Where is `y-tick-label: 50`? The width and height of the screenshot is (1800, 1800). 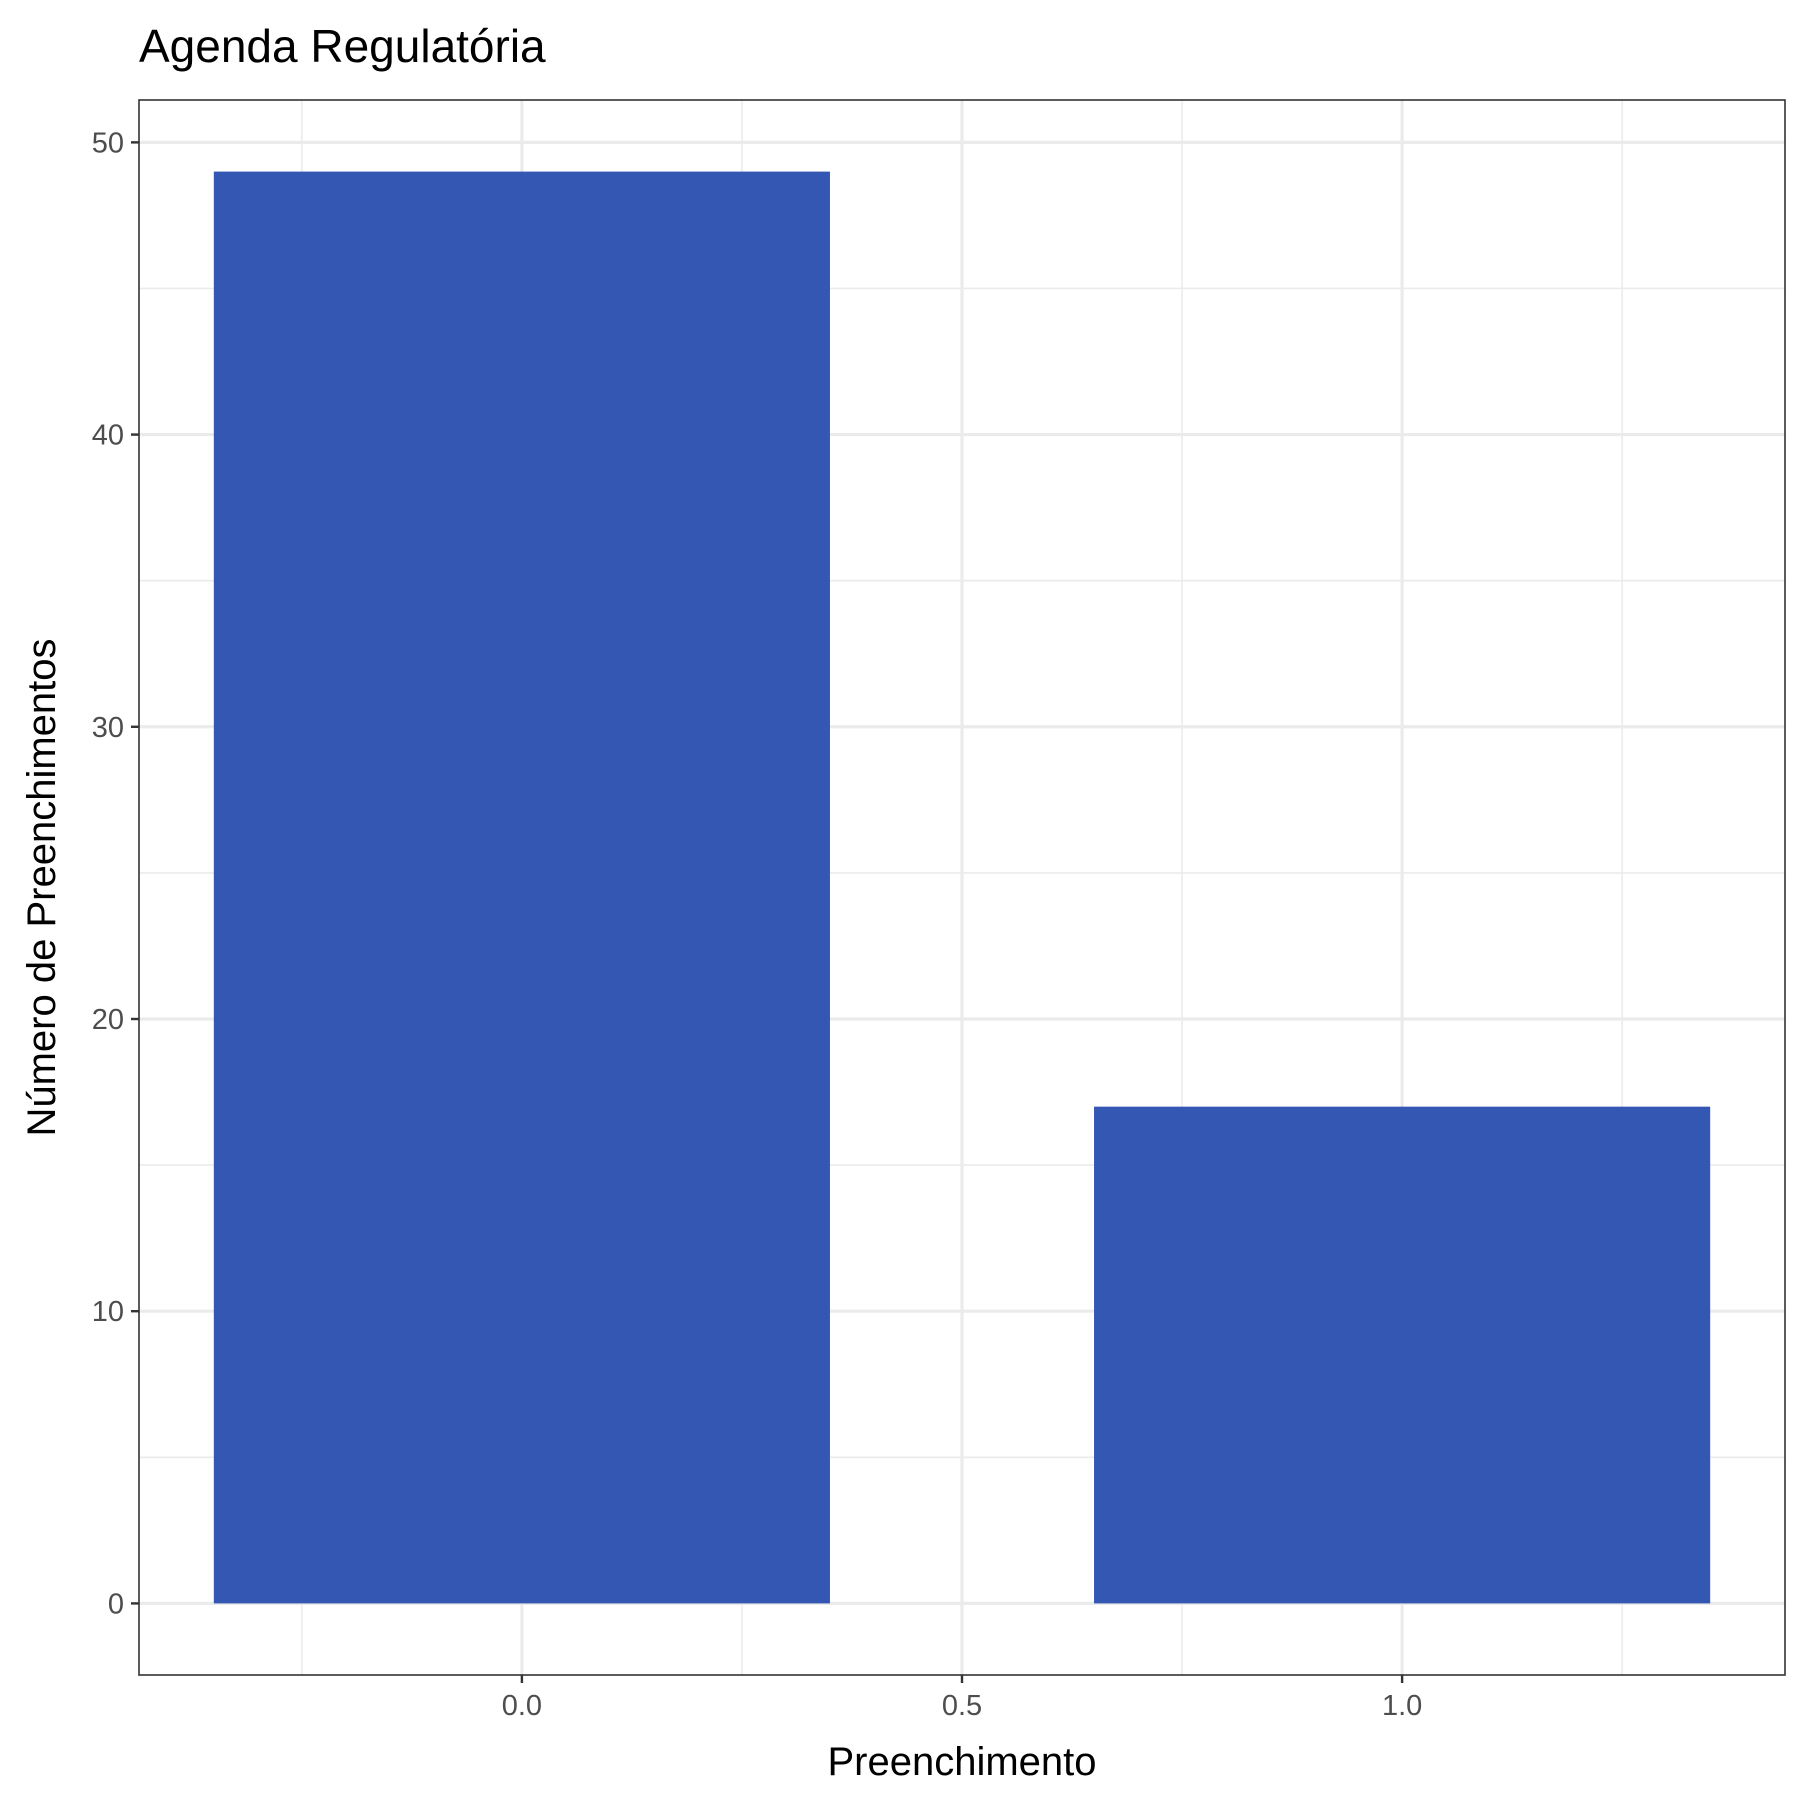
y-tick-label: 50 is located at coordinates (108, 143).